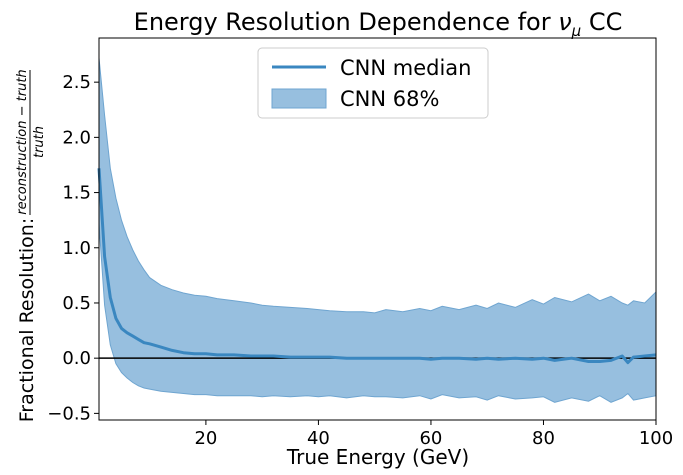 The image size is (683, 475). I want to click on y-tick-label: 0.0, so click(76, 358).